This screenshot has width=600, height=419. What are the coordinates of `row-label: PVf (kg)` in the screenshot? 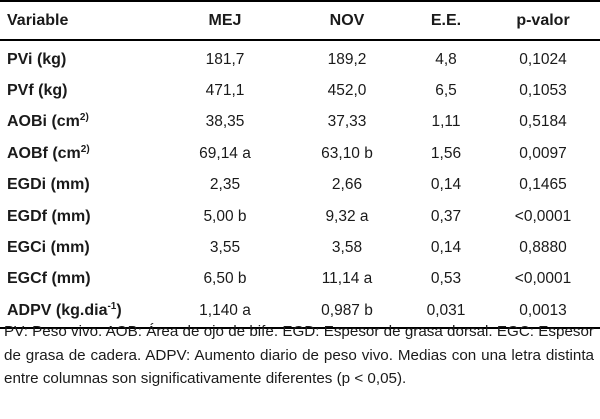 It's located at (81, 90).